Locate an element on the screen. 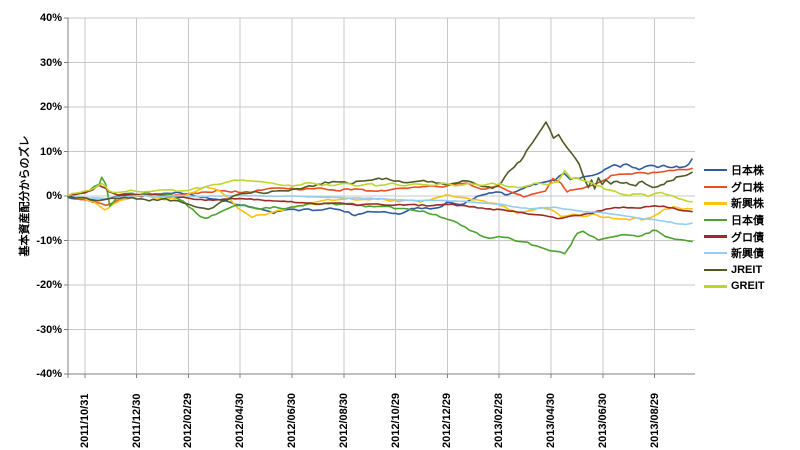  legend-item-グロ株: グロ株 is located at coordinates (734, 187).